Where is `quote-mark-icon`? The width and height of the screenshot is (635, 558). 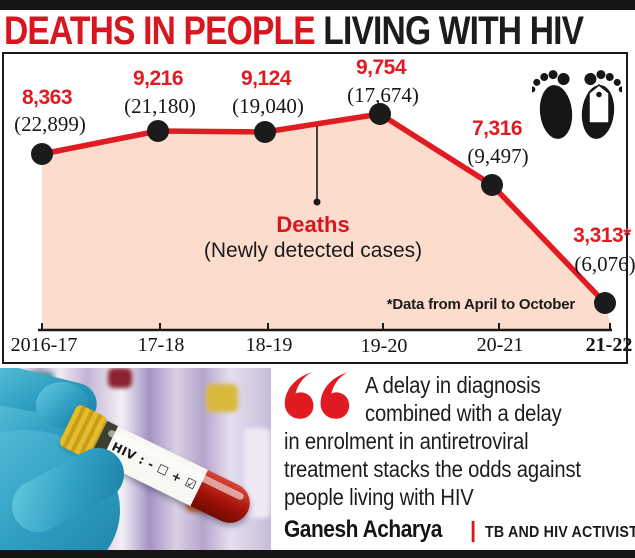 quote-mark-icon is located at coordinates (317, 395).